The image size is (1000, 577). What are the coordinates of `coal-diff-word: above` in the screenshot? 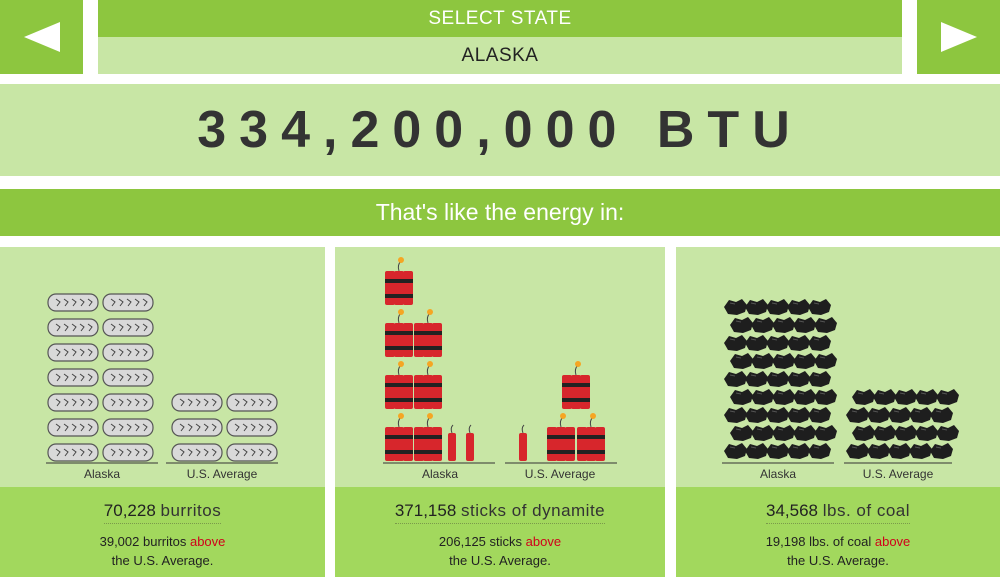 It's located at (892, 541).